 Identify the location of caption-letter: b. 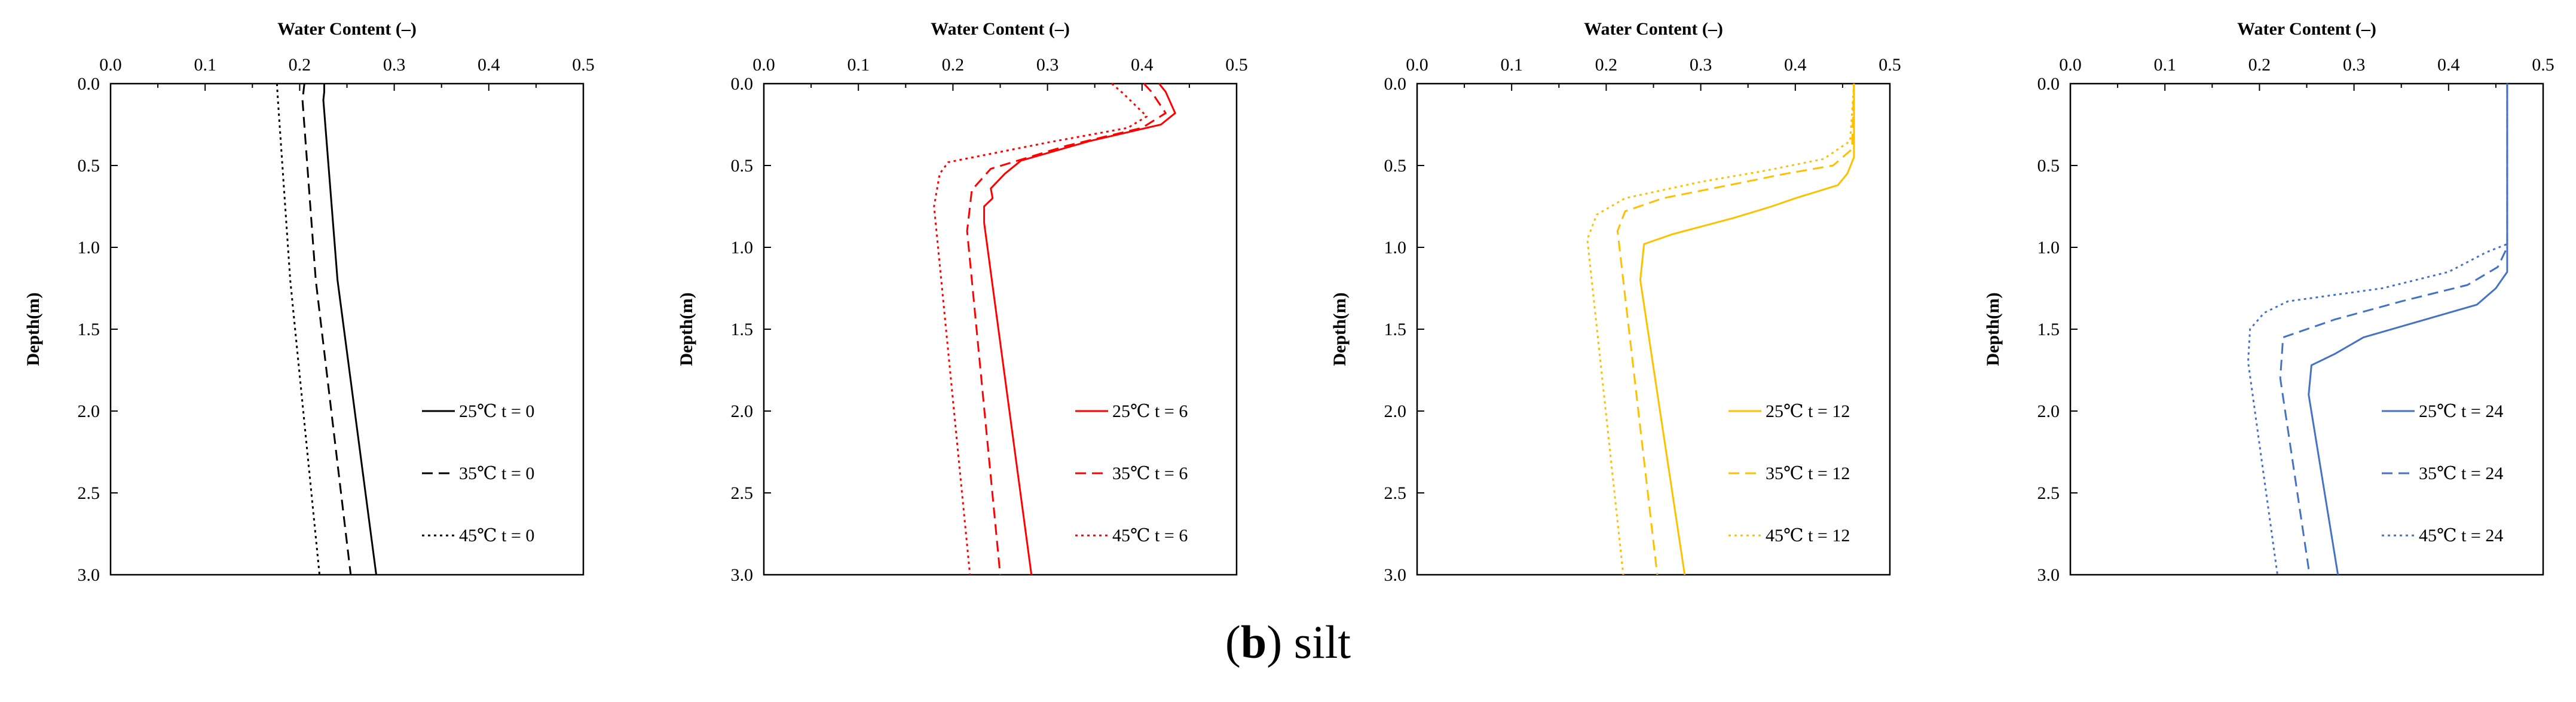
(1253, 642).